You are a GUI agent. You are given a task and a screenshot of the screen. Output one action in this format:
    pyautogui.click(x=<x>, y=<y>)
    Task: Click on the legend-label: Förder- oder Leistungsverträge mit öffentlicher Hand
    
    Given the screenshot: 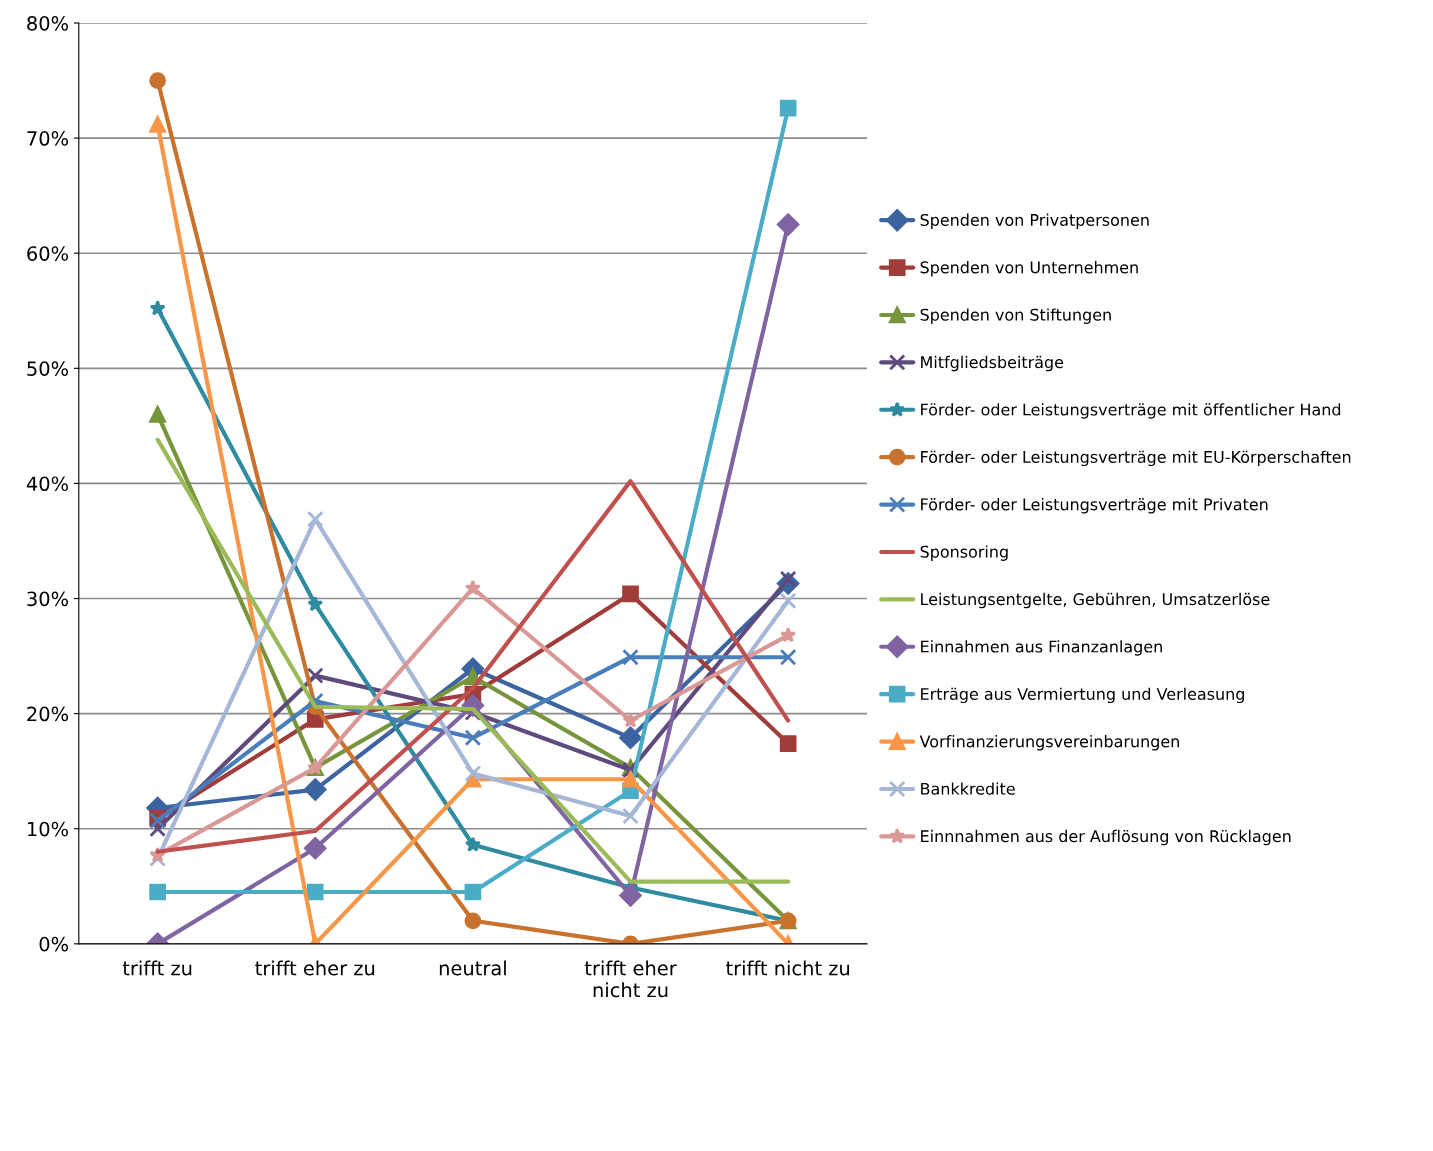 What is the action you would take?
    pyautogui.click(x=1131, y=411)
    